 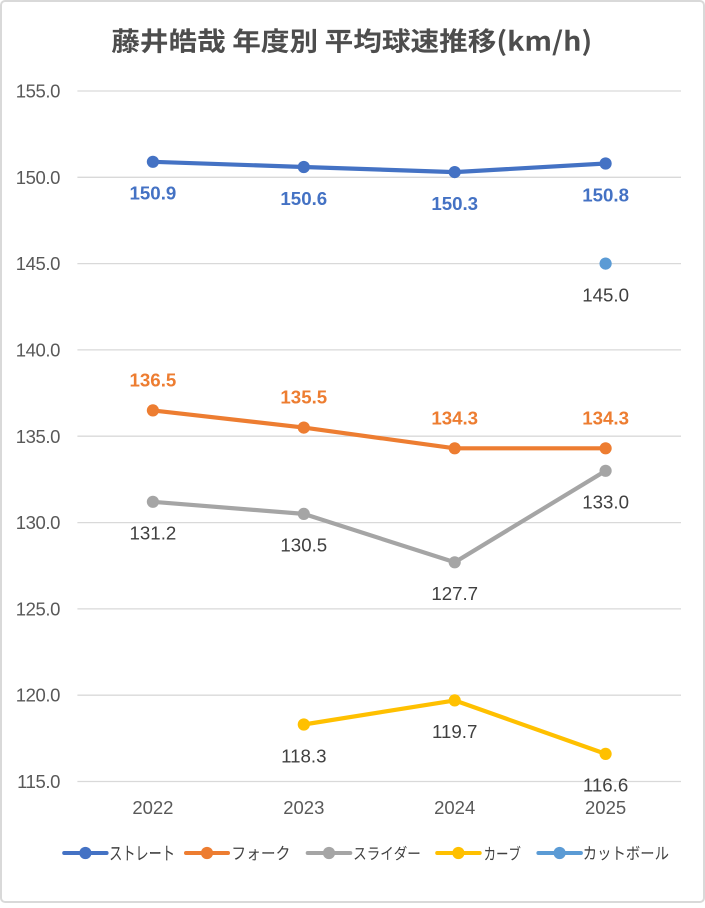 What do you see at coordinates (38, 695) in the screenshot?
I see `svg-text: 120.0` at bounding box center [38, 695].